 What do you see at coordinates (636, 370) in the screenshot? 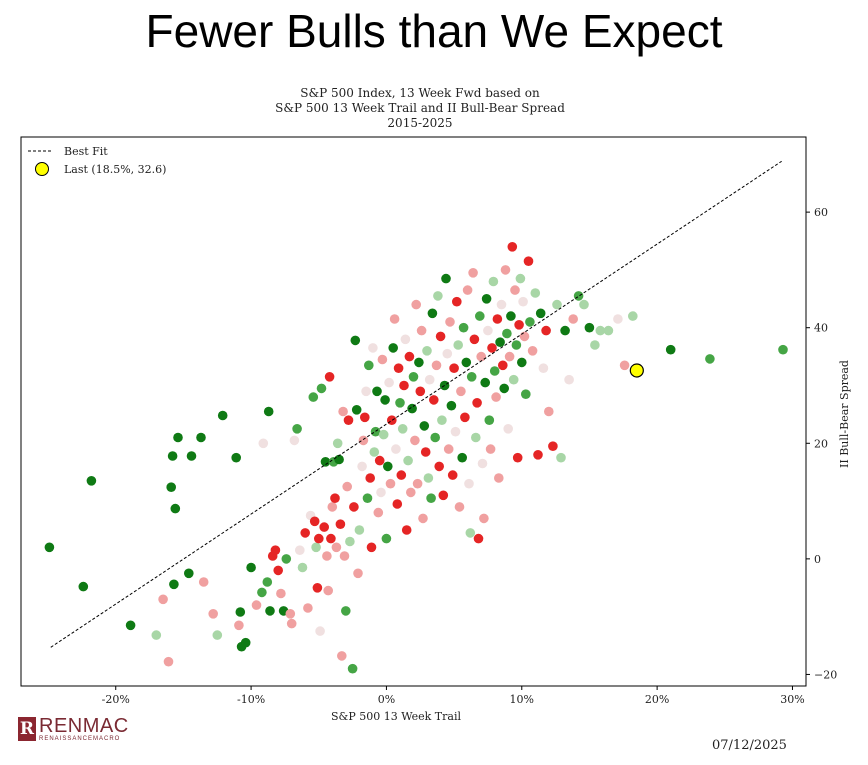
I see `last-point-layer` at bounding box center [636, 370].